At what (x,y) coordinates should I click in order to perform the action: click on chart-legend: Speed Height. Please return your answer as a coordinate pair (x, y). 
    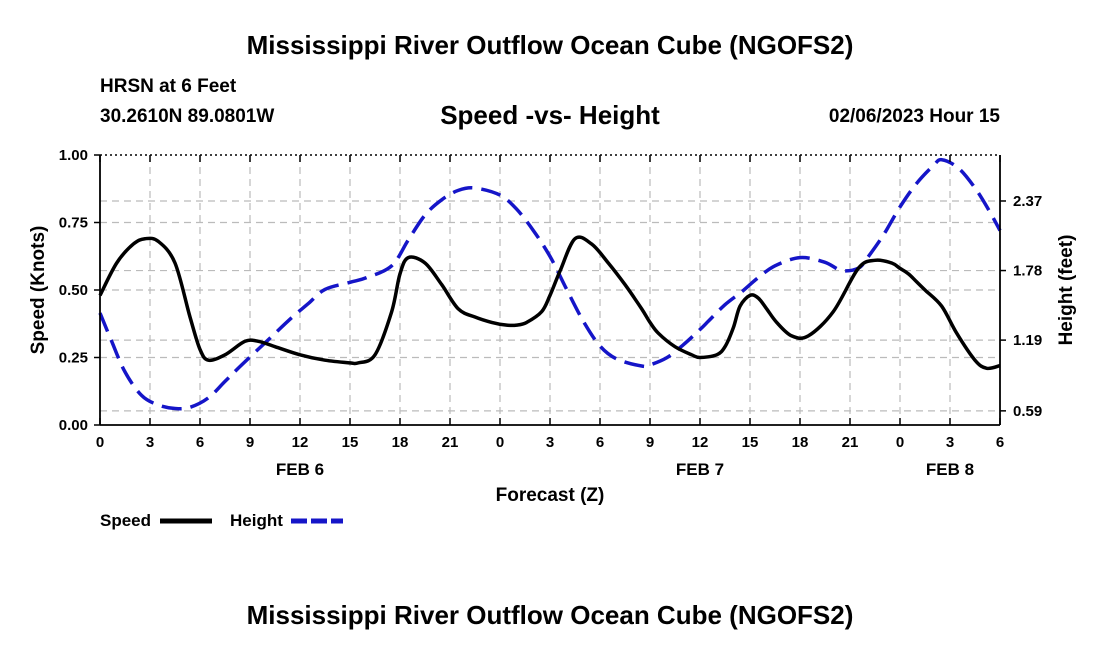
    Looking at the image, I should click on (221, 520).